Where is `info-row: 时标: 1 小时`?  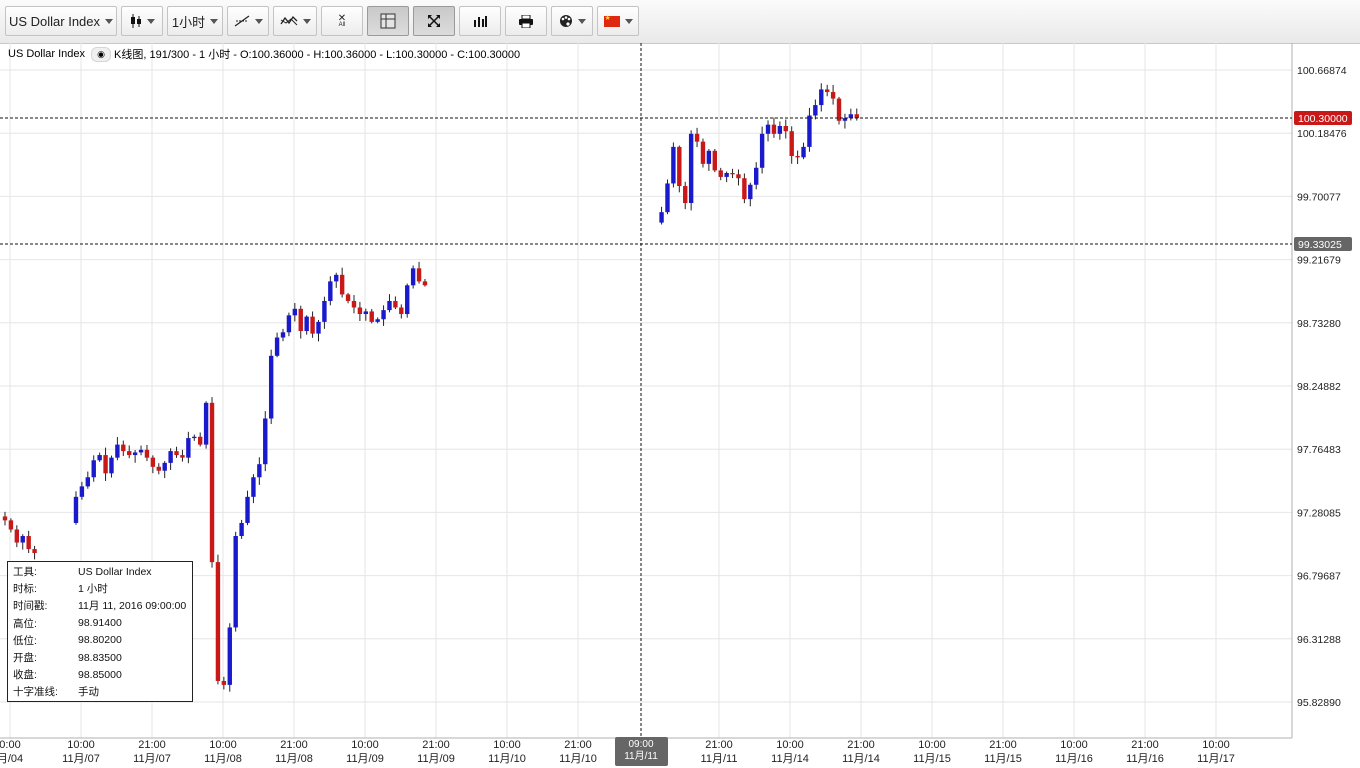
info-row: 时标: 1 小时 is located at coordinates (100, 588).